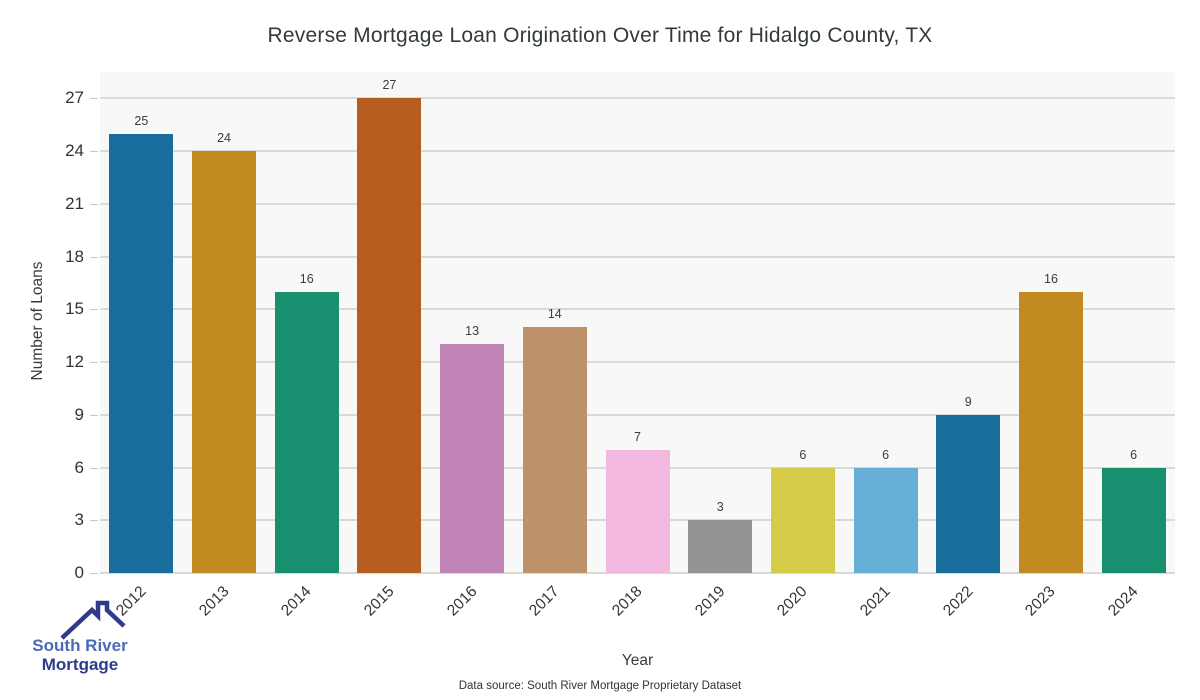 Image resolution: width=1200 pixels, height=700 pixels. What do you see at coordinates (1051, 278) in the screenshot?
I see `bar-value-label-2023: 16` at bounding box center [1051, 278].